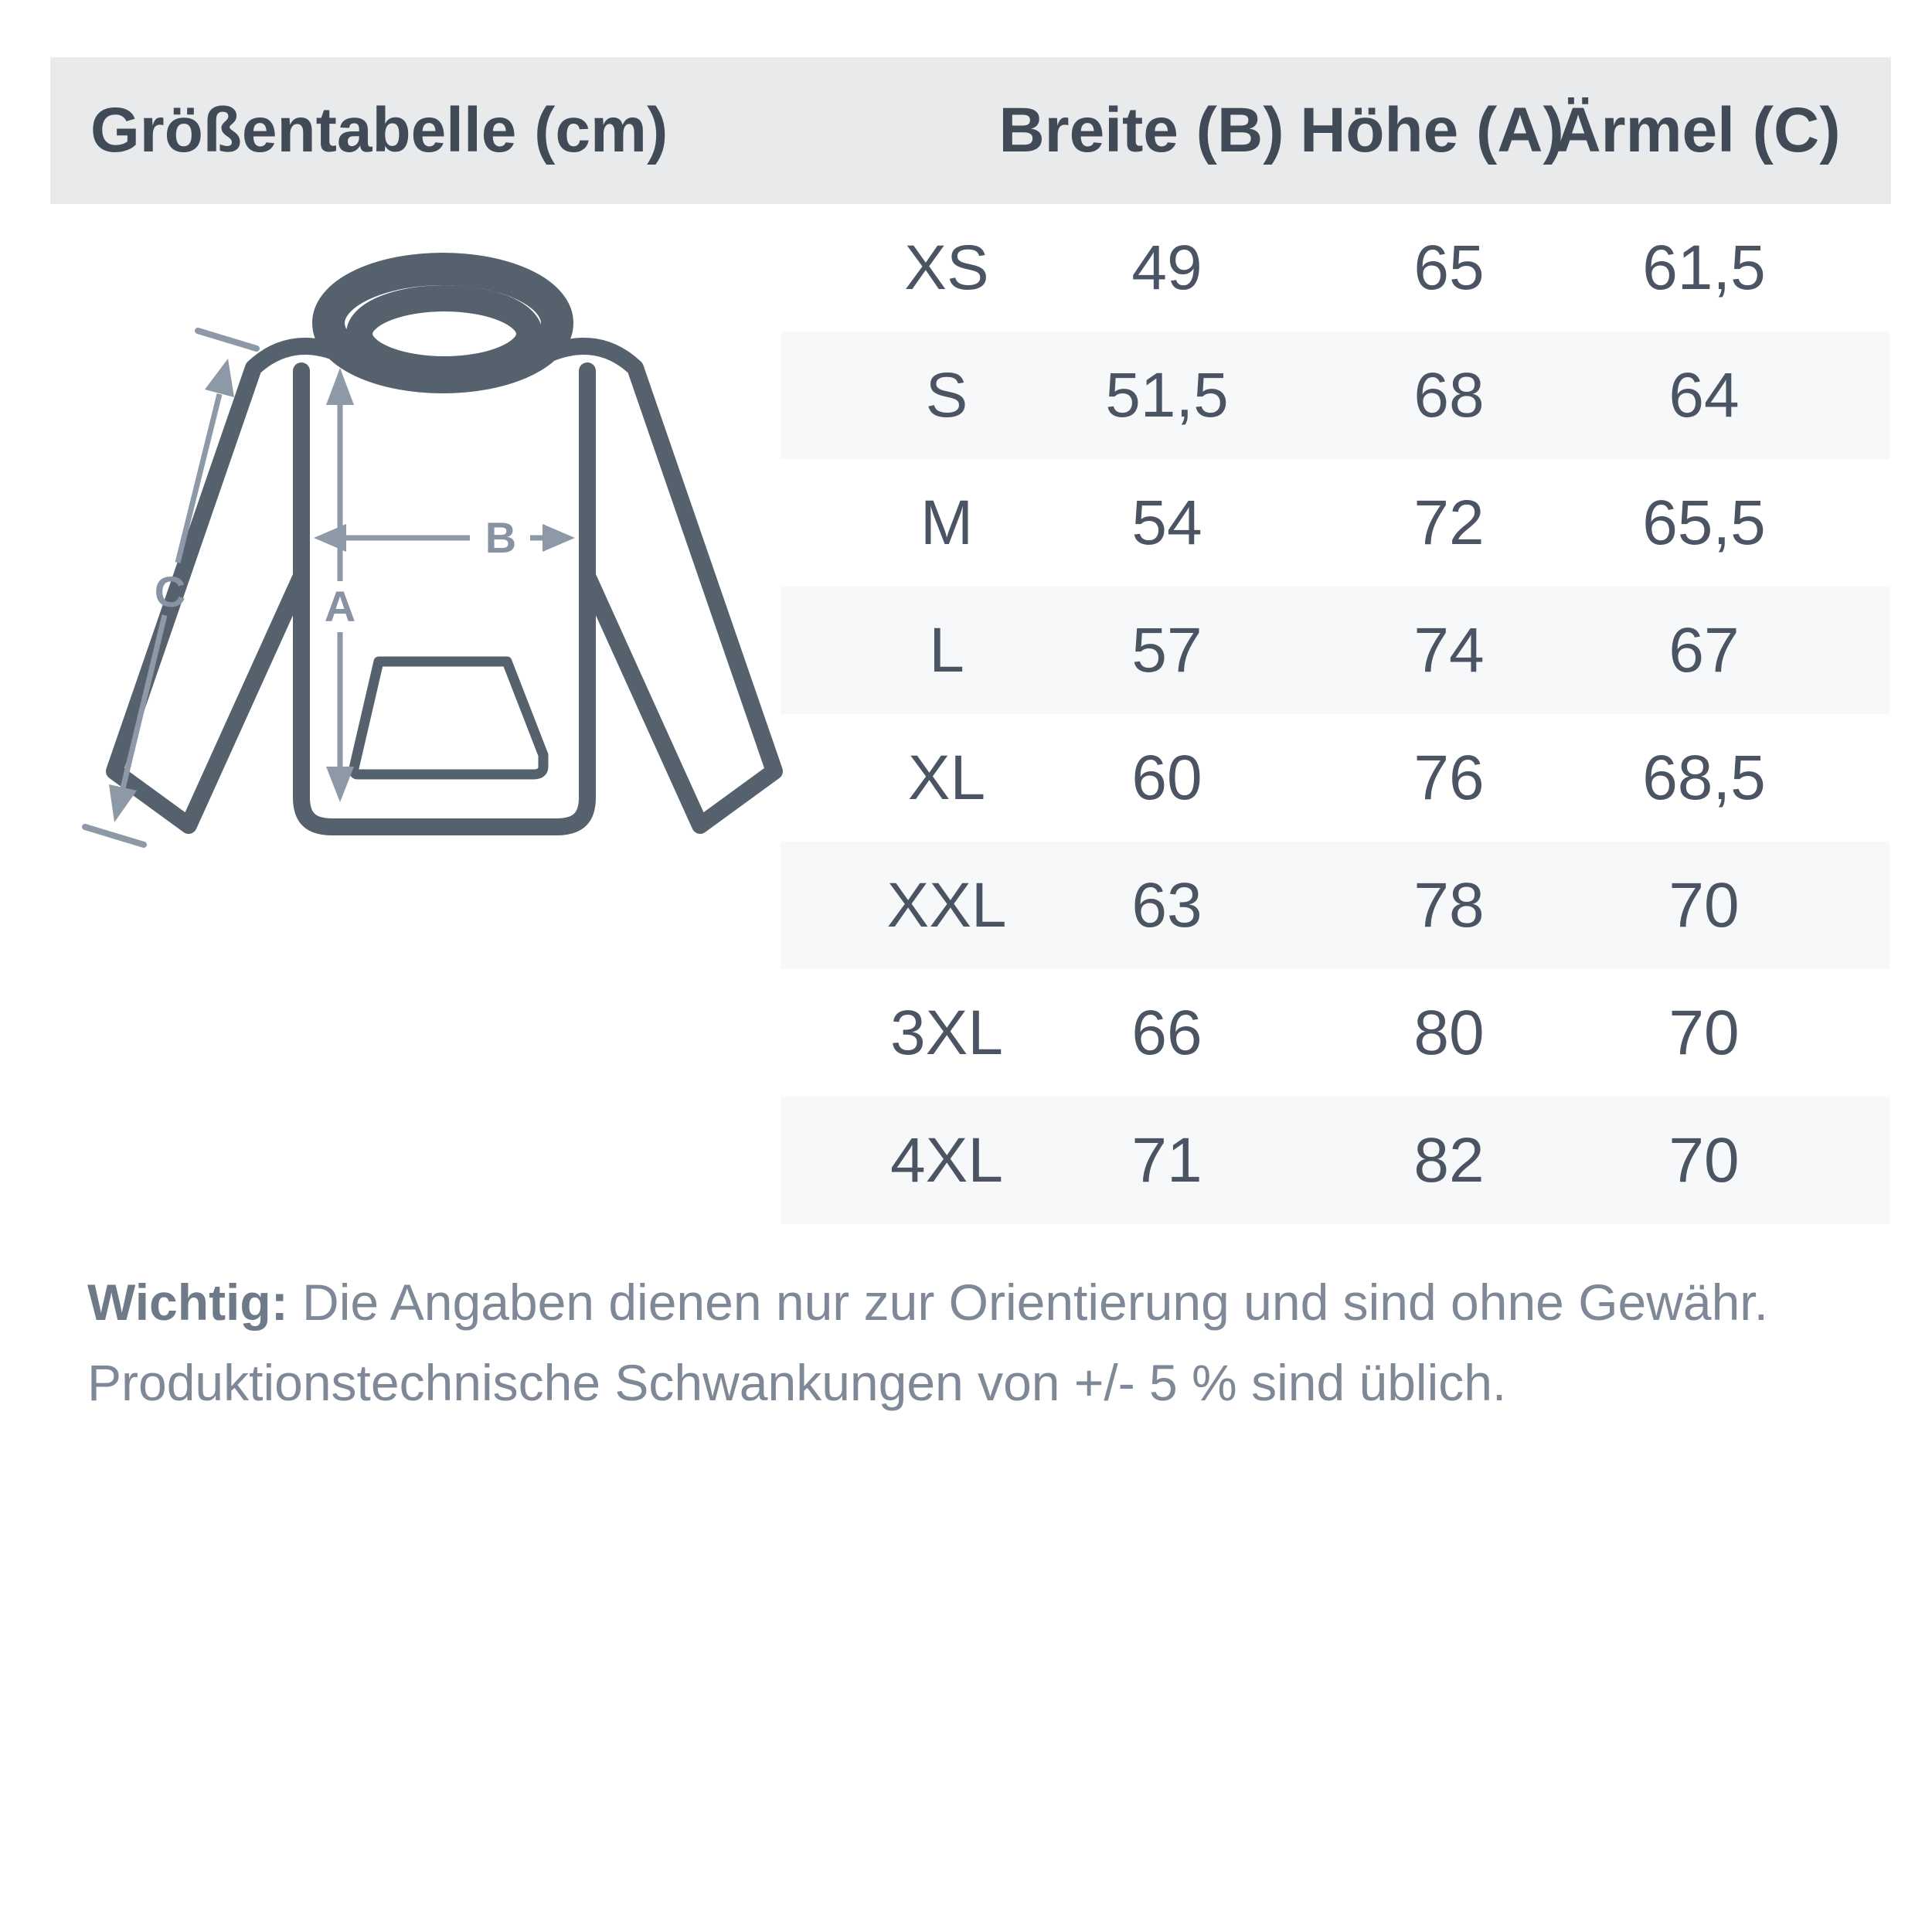 The image size is (1932, 1932). What do you see at coordinates (947, 650) in the screenshot?
I see `size-label: L` at bounding box center [947, 650].